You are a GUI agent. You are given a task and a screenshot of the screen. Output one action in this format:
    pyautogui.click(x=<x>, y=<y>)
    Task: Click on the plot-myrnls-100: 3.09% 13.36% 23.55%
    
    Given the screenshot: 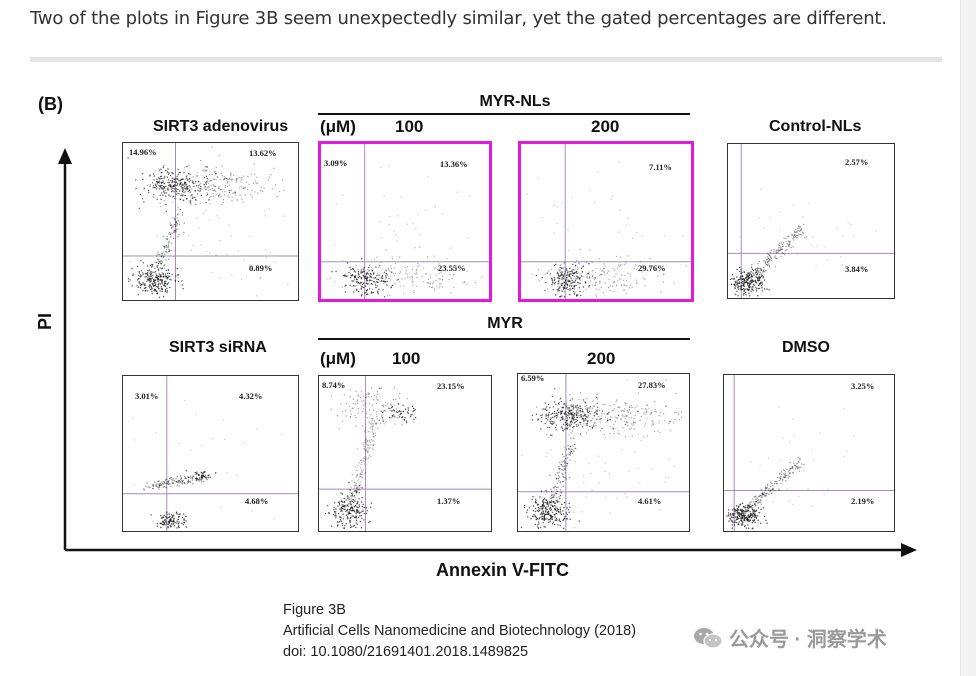 What is the action you would take?
    pyautogui.click(x=405, y=221)
    